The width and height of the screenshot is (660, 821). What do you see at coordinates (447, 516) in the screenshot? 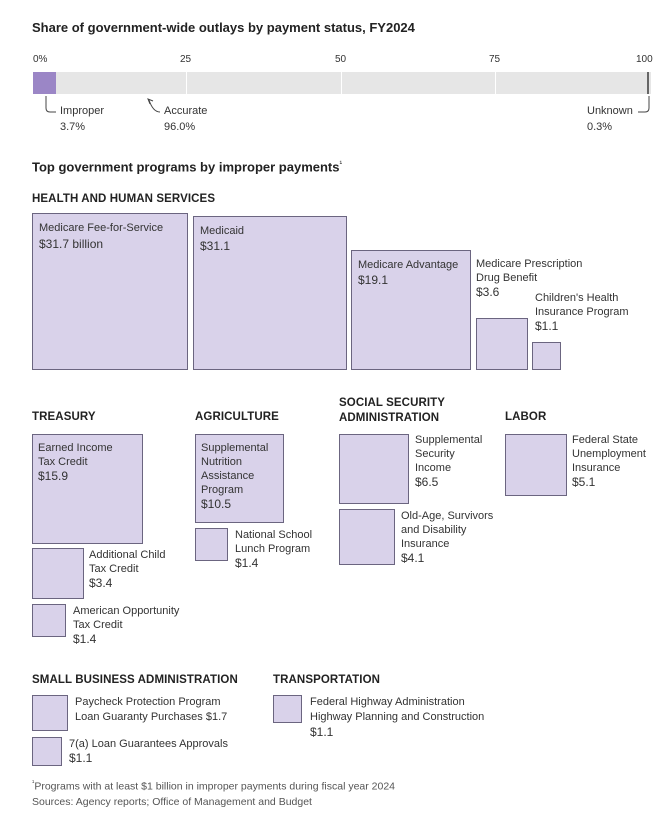
I see `label-line: Old-Age, Survivors` at bounding box center [447, 516].